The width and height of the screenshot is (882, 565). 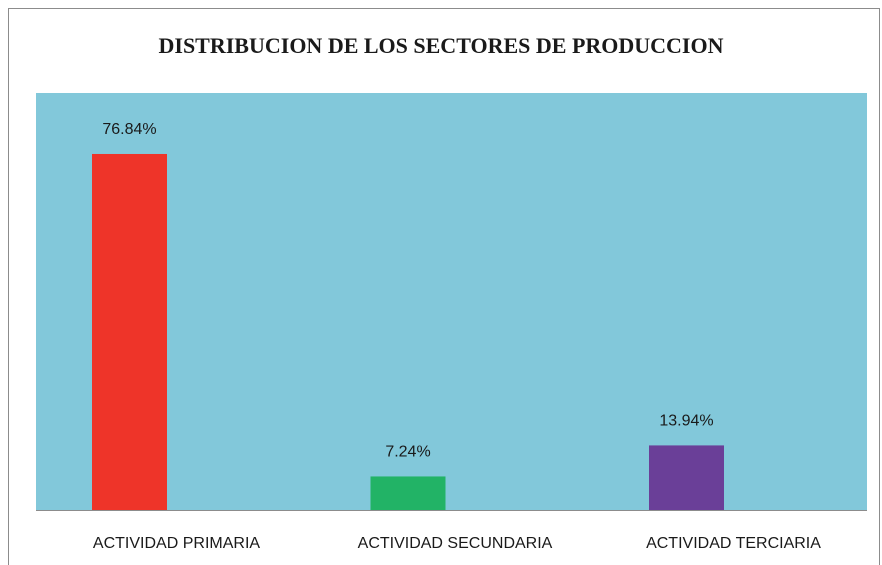 What do you see at coordinates (176, 543) in the screenshot?
I see `x-tick-label: ACTIVIDAD PRIMARIA` at bounding box center [176, 543].